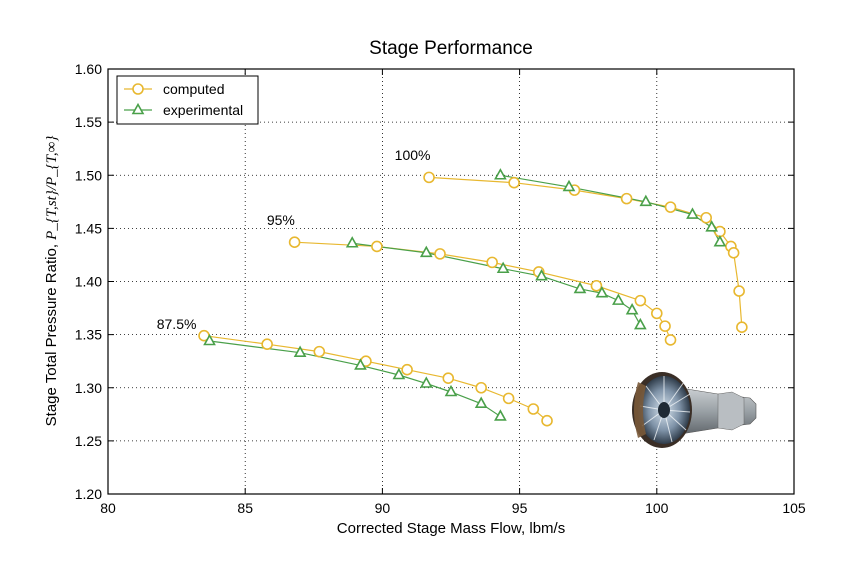 This screenshot has width=849, height=570. What do you see at coordinates (88, 388) in the screenshot?
I see `y-tick-label: 1.30` at bounding box center [88, 388].